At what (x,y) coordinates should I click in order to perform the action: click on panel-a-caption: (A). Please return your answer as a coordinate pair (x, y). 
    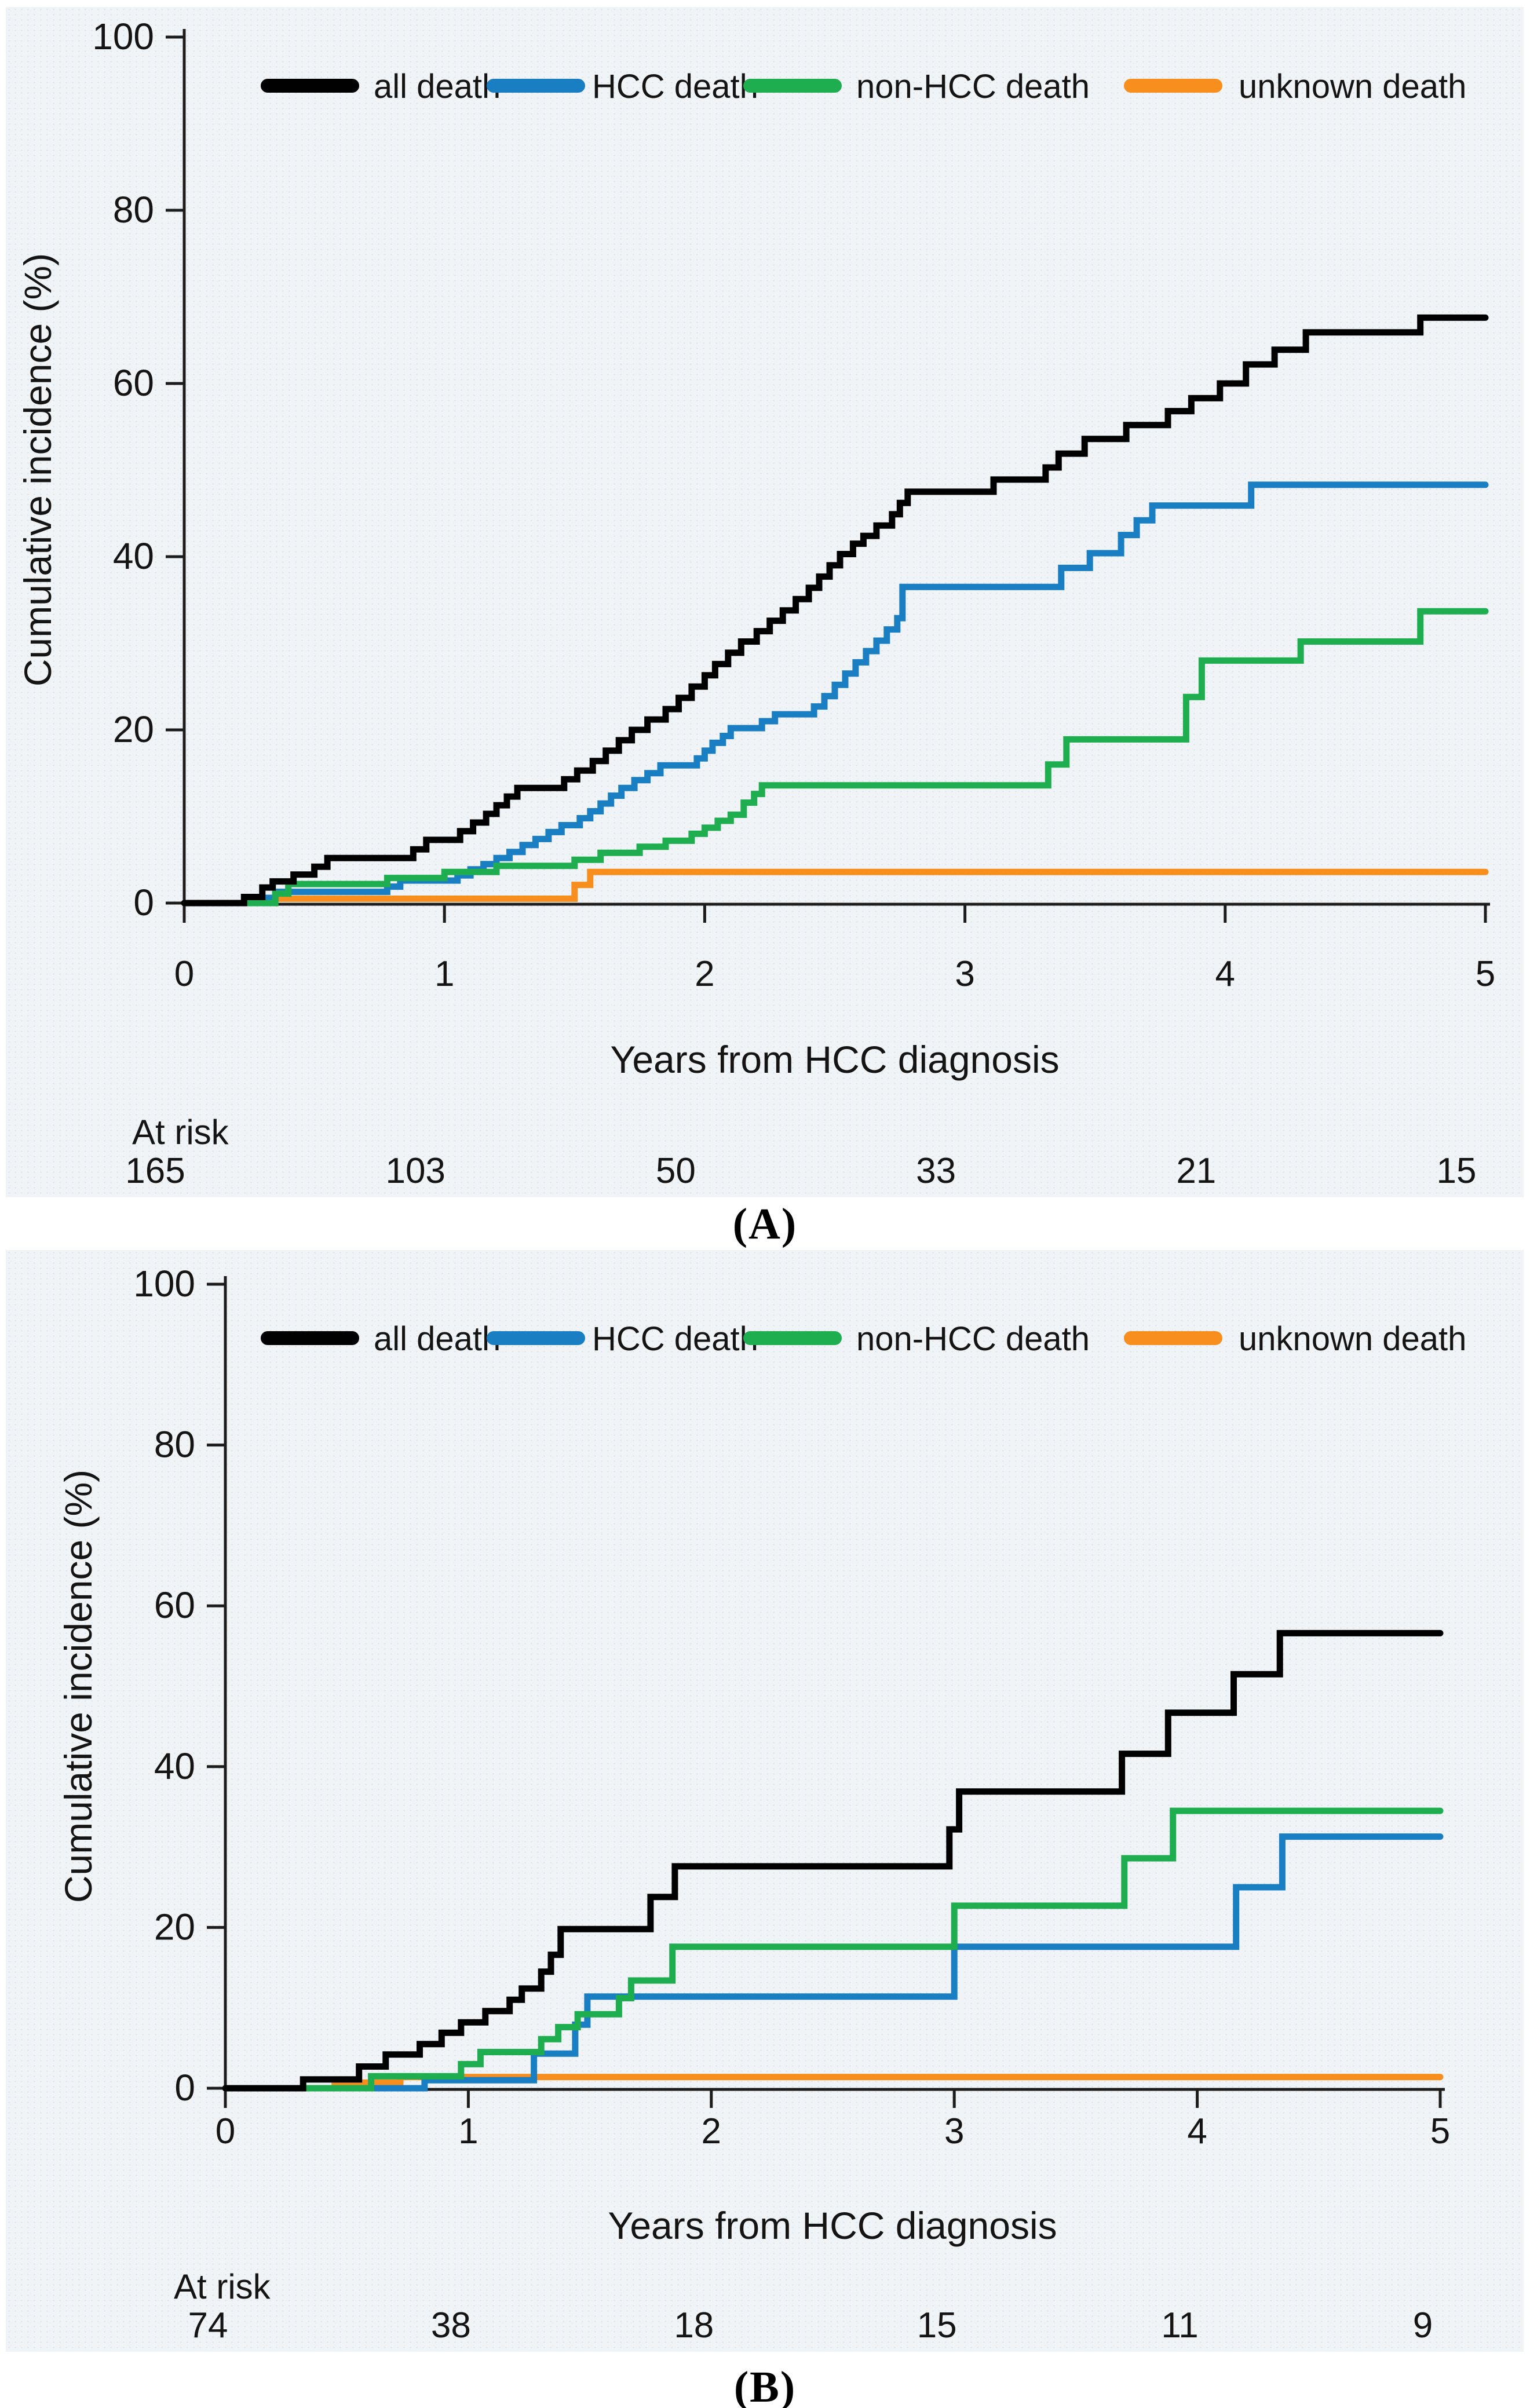
    Looking at the image, I should click on (765, 1224).